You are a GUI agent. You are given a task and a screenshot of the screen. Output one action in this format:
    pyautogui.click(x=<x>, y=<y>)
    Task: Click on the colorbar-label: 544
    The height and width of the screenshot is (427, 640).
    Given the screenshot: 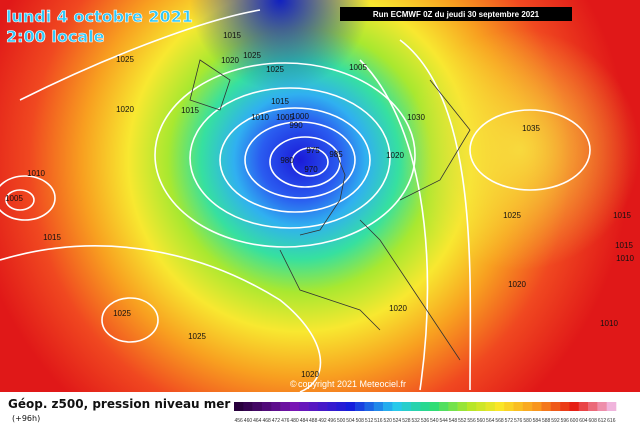 What is the action you would take?
    pyautogui.click(x=443, y=421)
    